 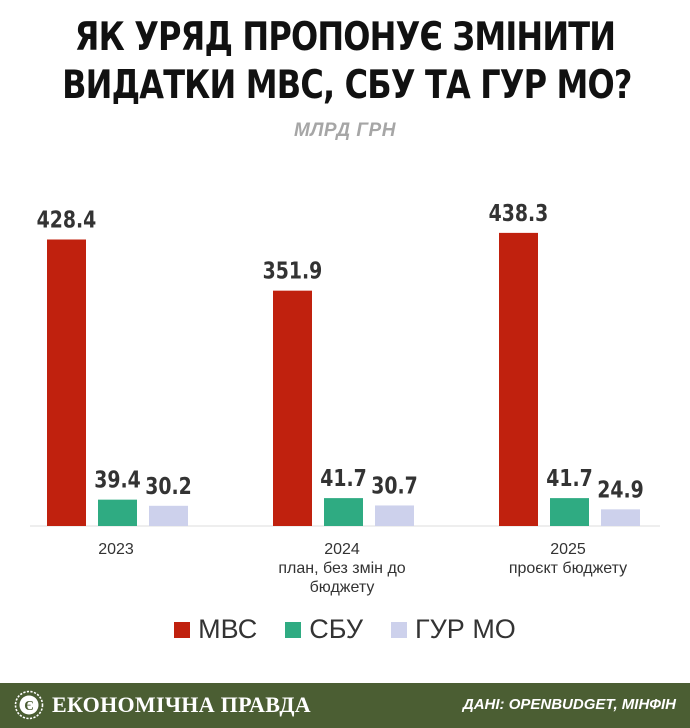 I want to click on data-label: 30.7, so click(x=394, y=485).